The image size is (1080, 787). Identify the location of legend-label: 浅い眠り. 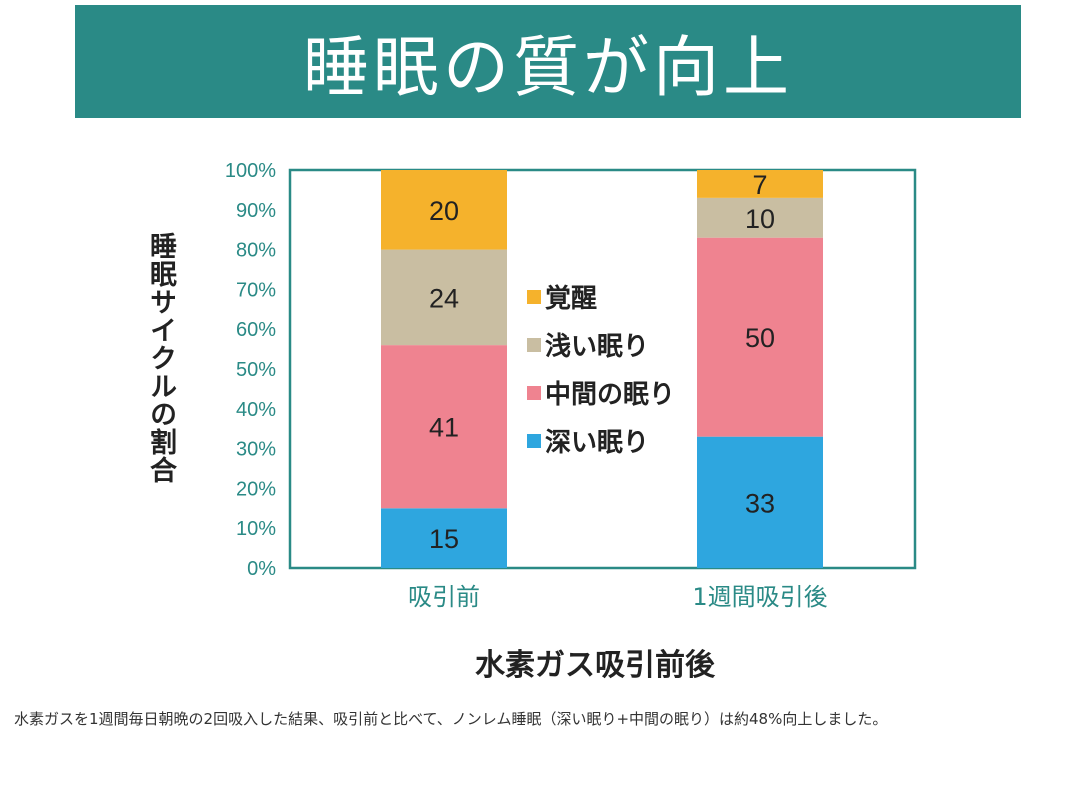
(597, 347).